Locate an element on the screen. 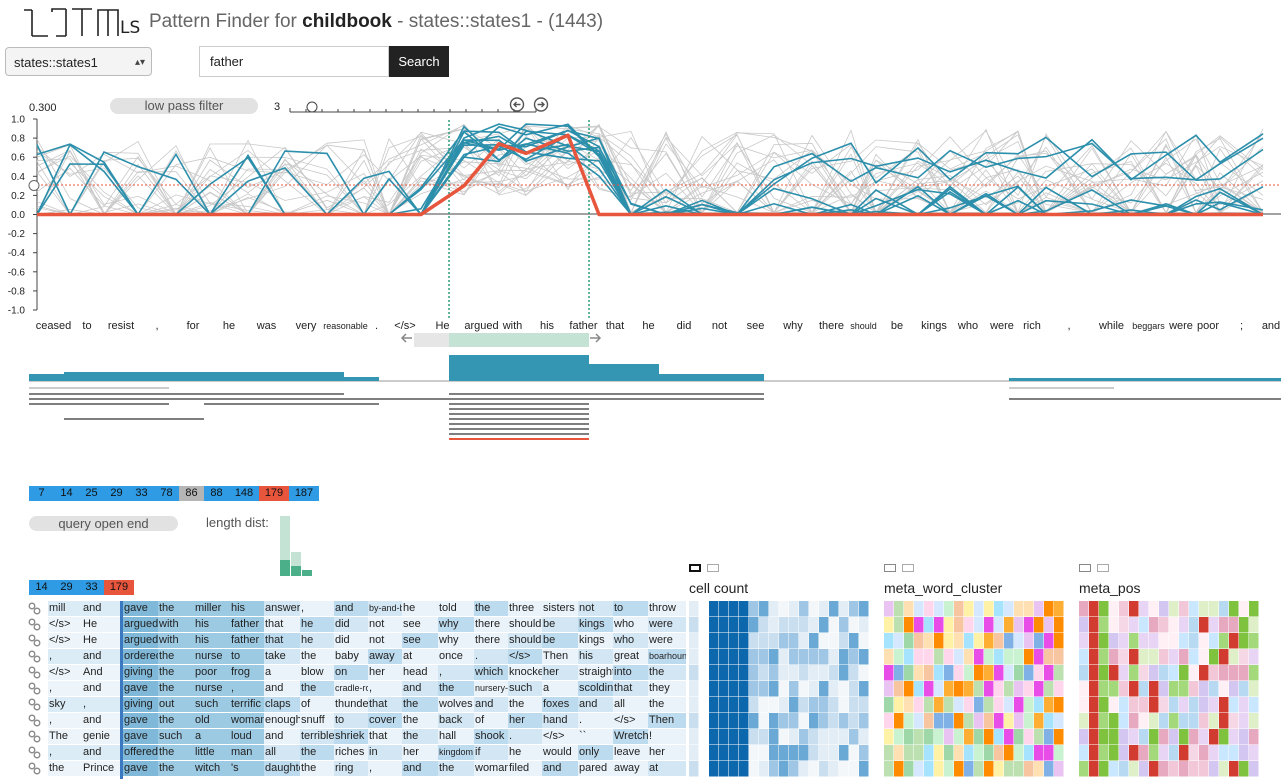  word-label: . is located at coordinates (376, 326).